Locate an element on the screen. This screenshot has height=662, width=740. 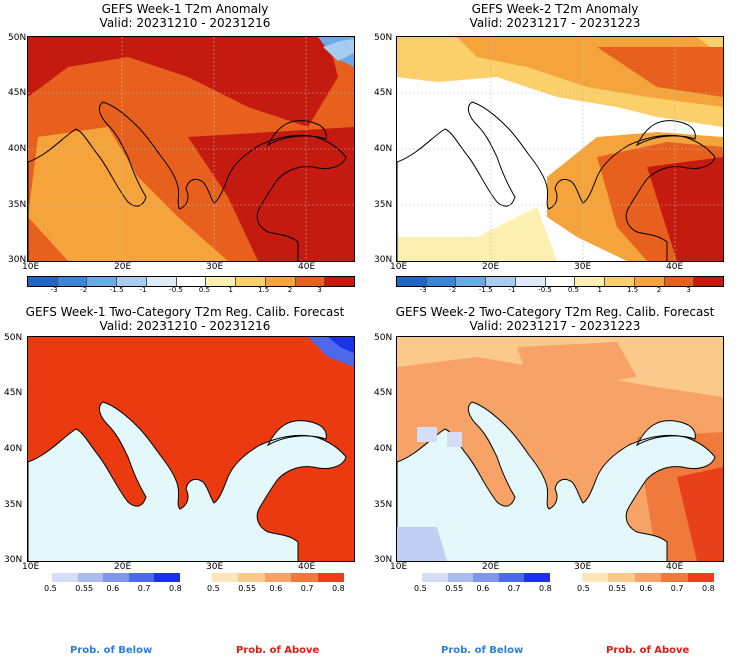
colorbar-tick: -2 is located at coordinates (84, 290).